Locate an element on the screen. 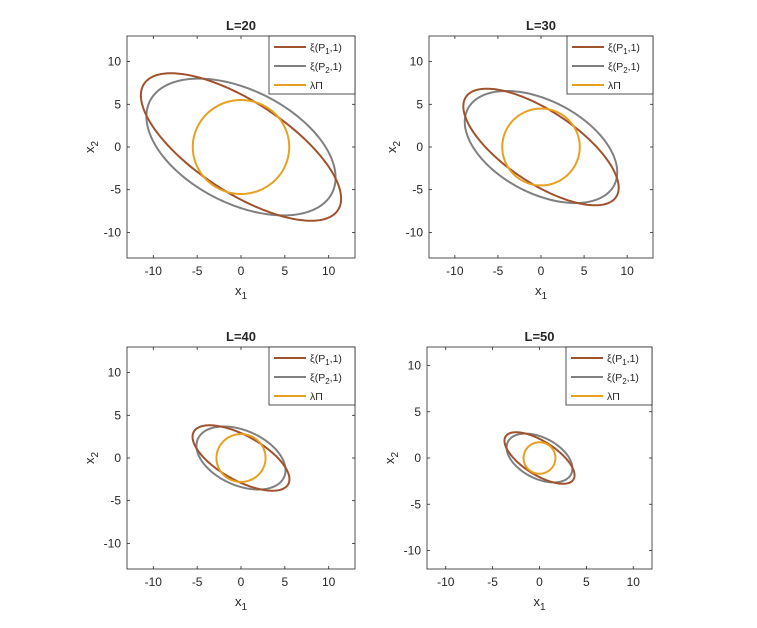 Image resolution: width=757 pixels, height=628 pixels. plot-title: L=30 is located at coordinates (541, 25).